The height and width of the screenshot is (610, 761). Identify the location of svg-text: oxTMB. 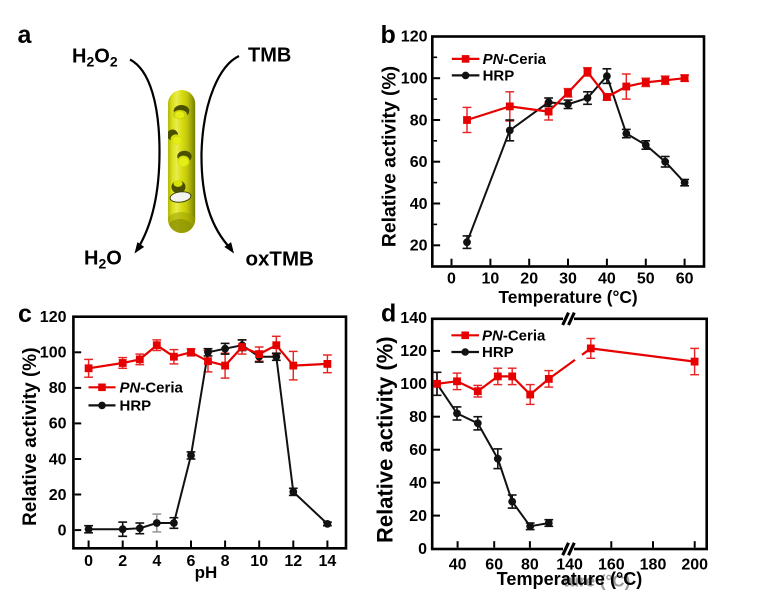
(280, 259).